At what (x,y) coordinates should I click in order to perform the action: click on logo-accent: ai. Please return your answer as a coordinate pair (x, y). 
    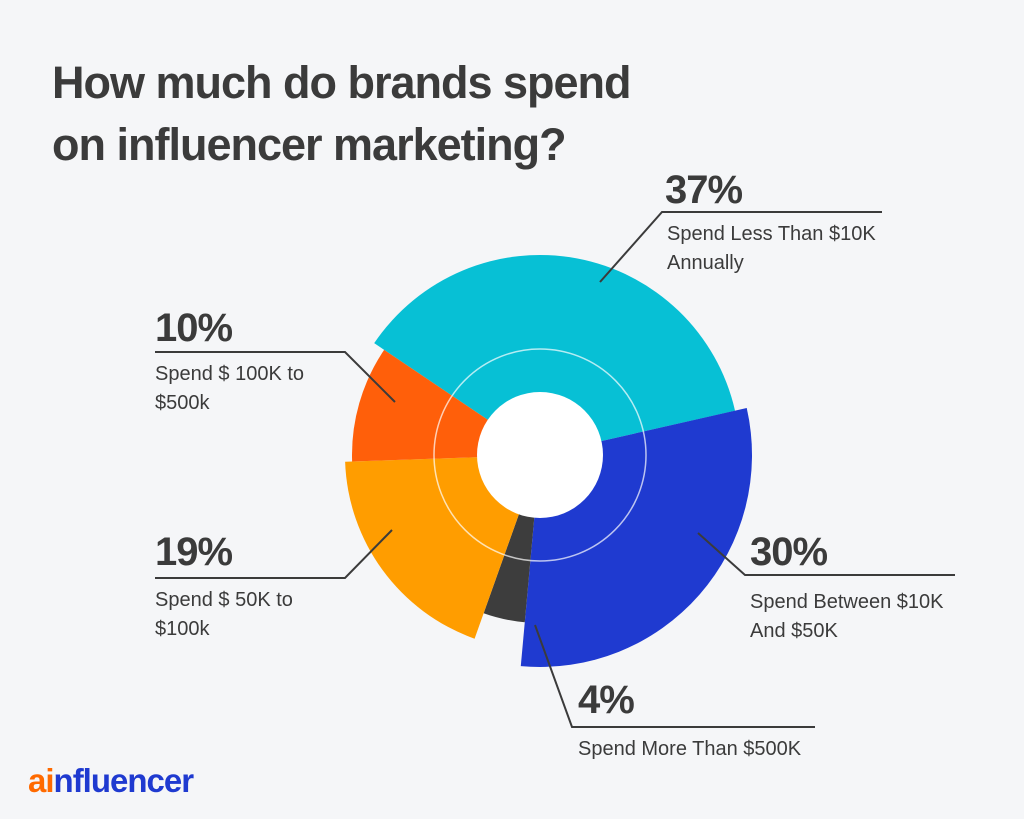
    Looking at the image, I should click on (41, 780).